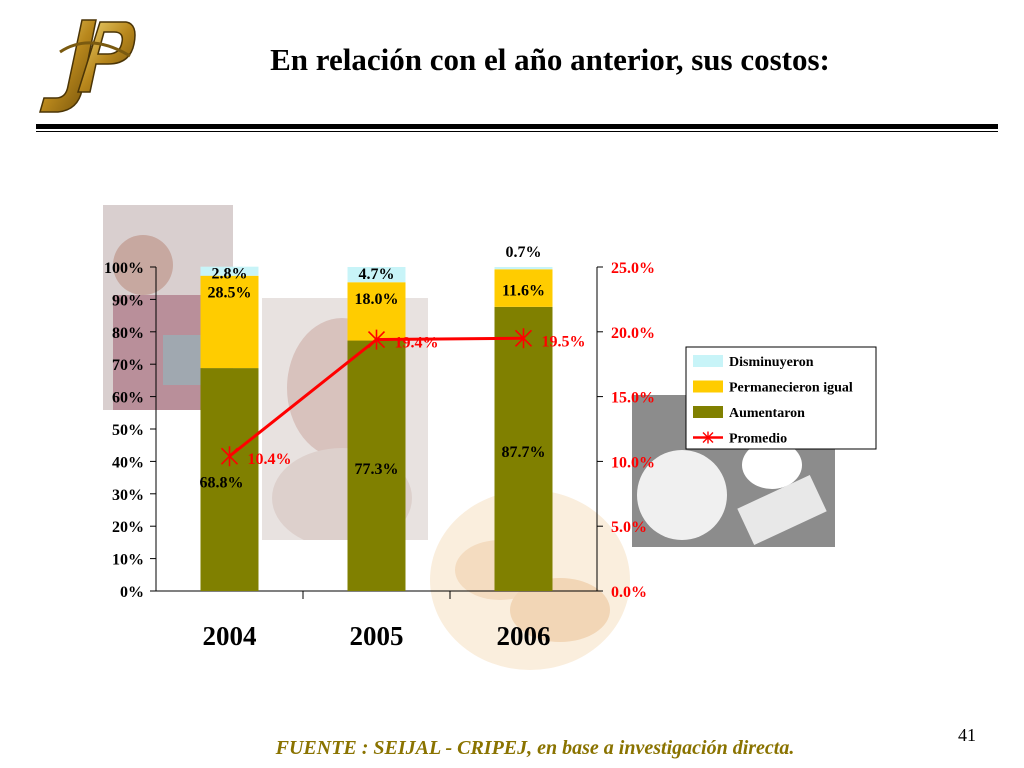  Describe the element at coordinates (128, 365) in the screenshot. I see `y-left-tick-label: 70%` at that location.